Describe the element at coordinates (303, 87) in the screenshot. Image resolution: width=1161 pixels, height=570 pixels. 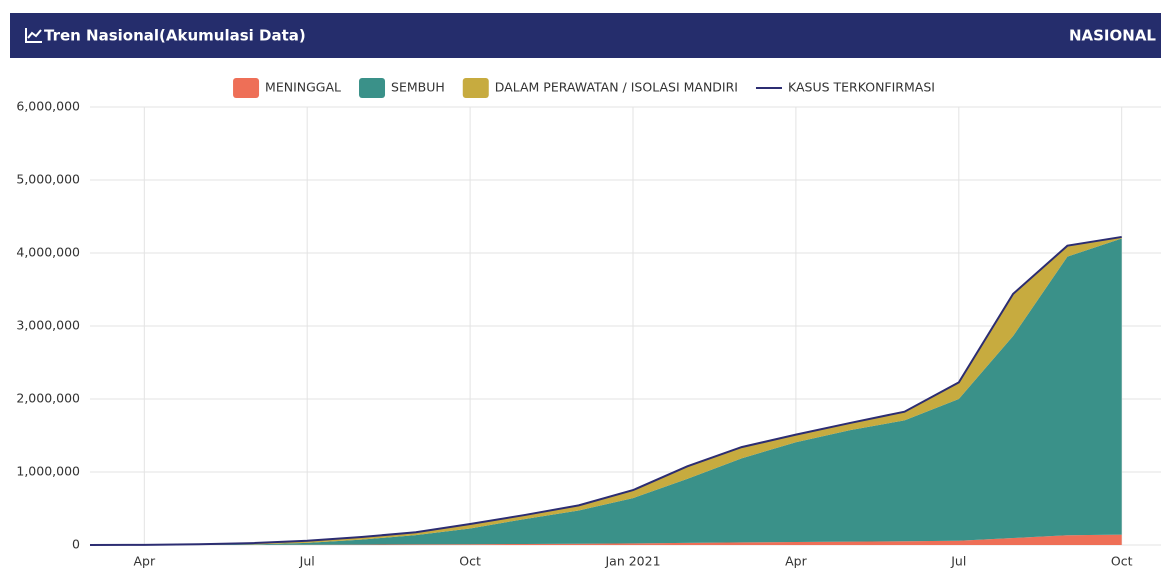
I see `legend-label: MENINGGAL` at that location.